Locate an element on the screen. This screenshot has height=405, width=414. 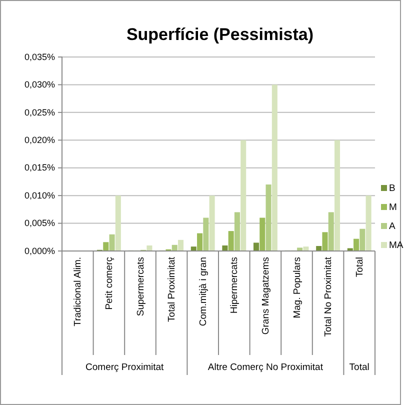
y-tick-label: 0,025% is located at coordinates (39, 112).